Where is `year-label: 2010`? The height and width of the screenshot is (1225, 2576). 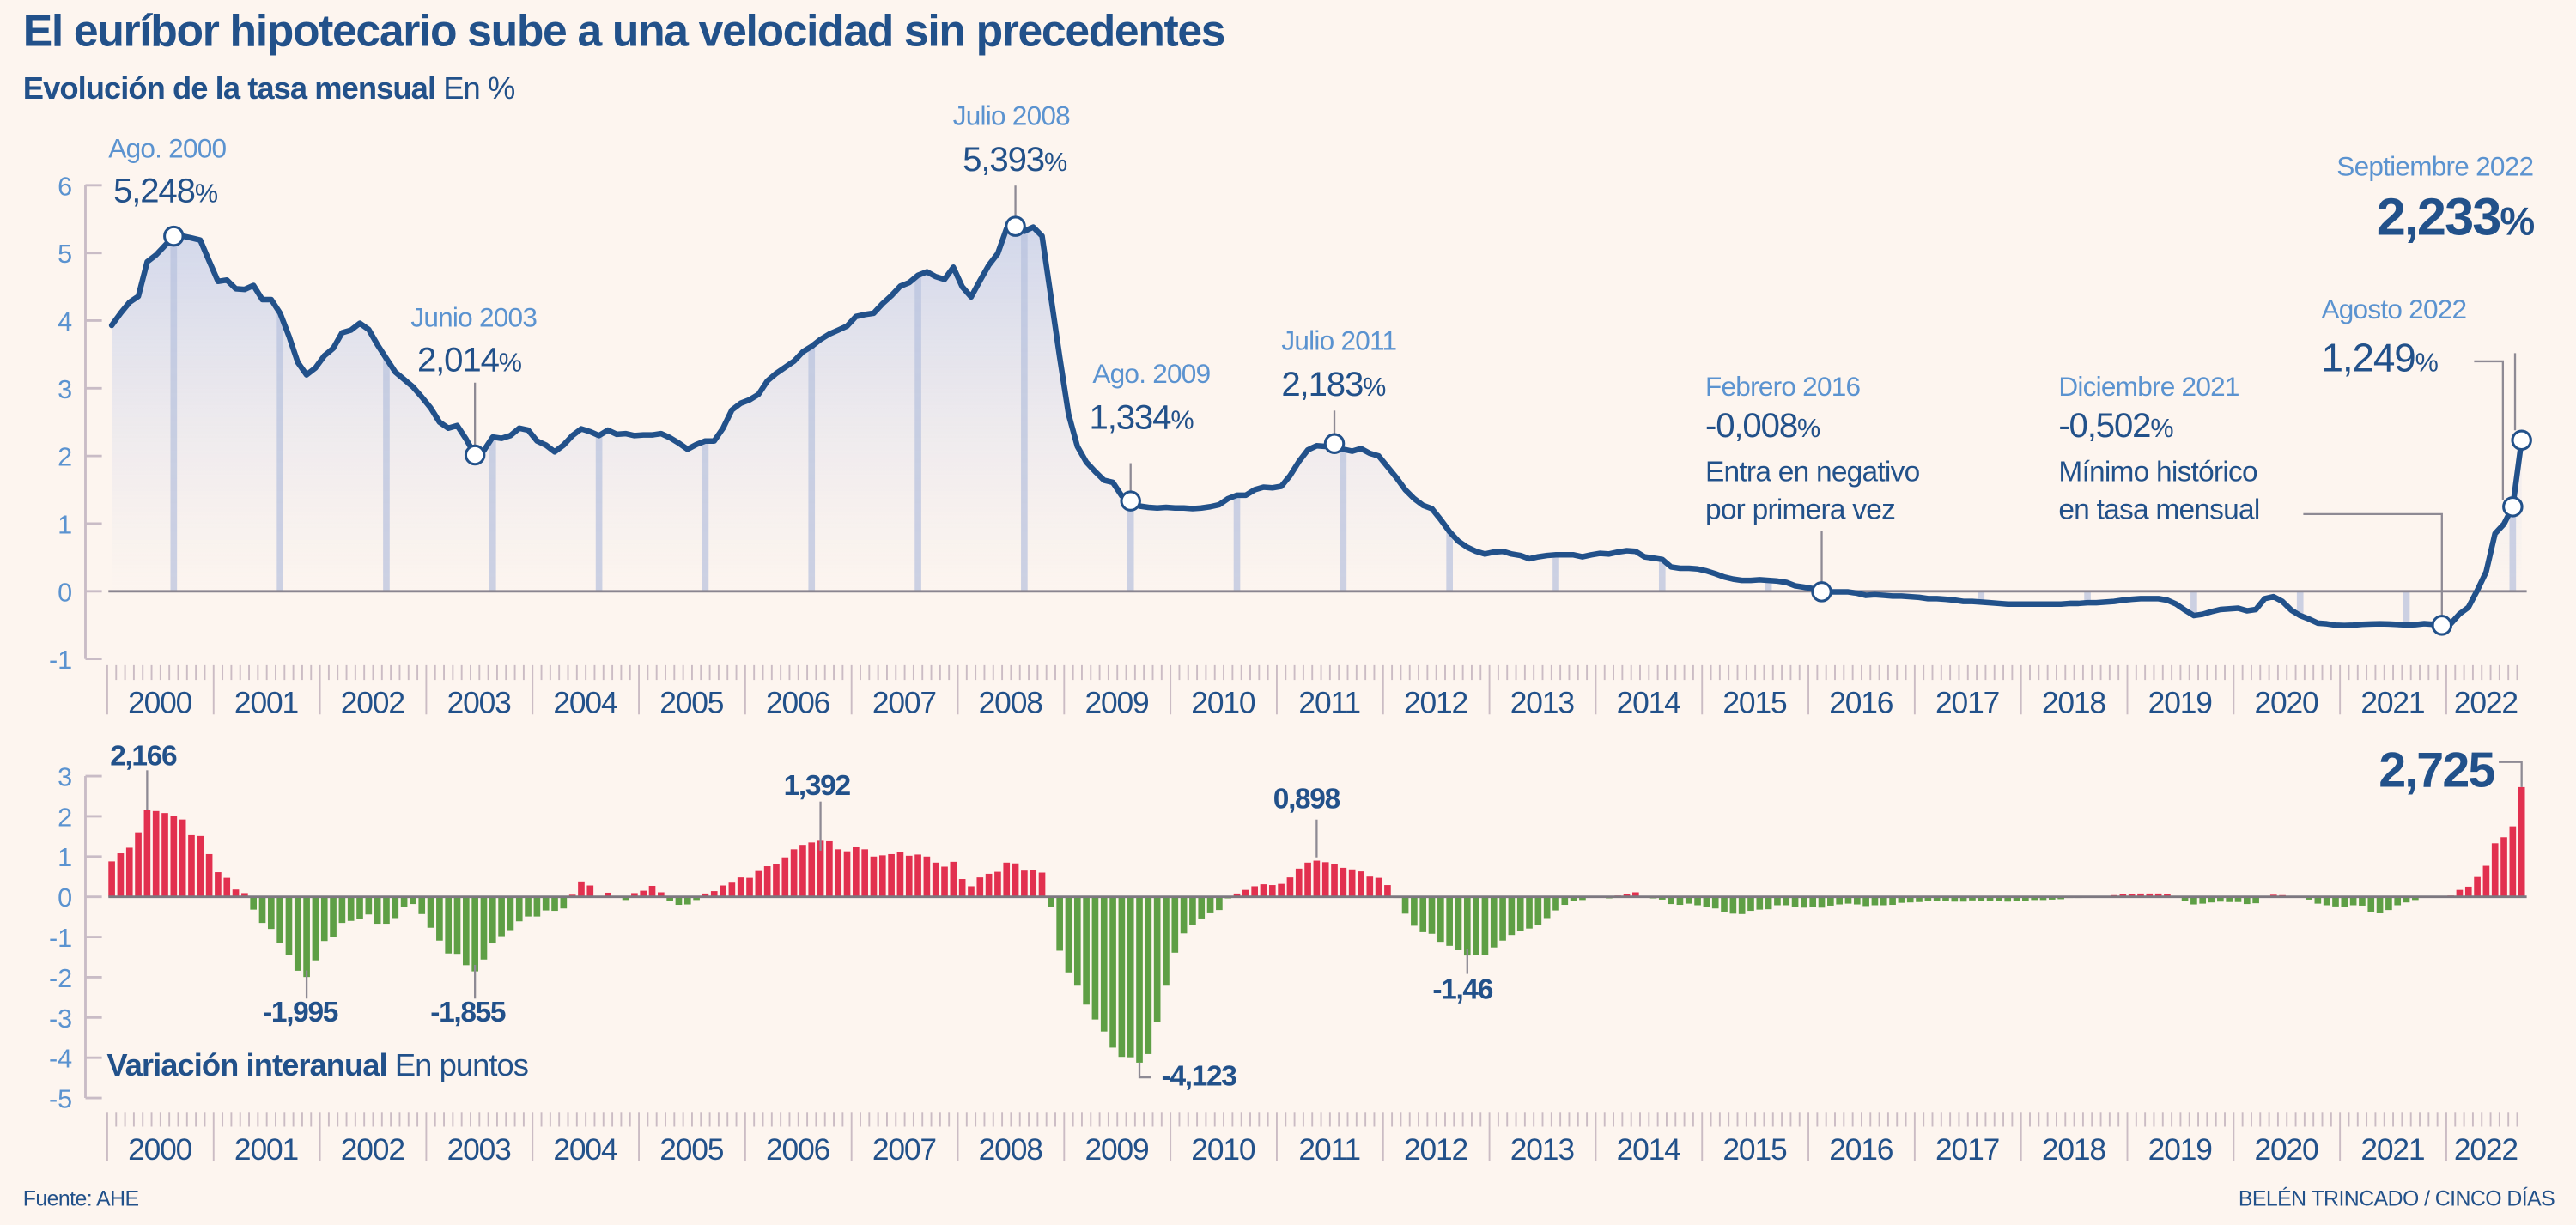 year-label: 2010 is located at coordinates (1223, 1150).